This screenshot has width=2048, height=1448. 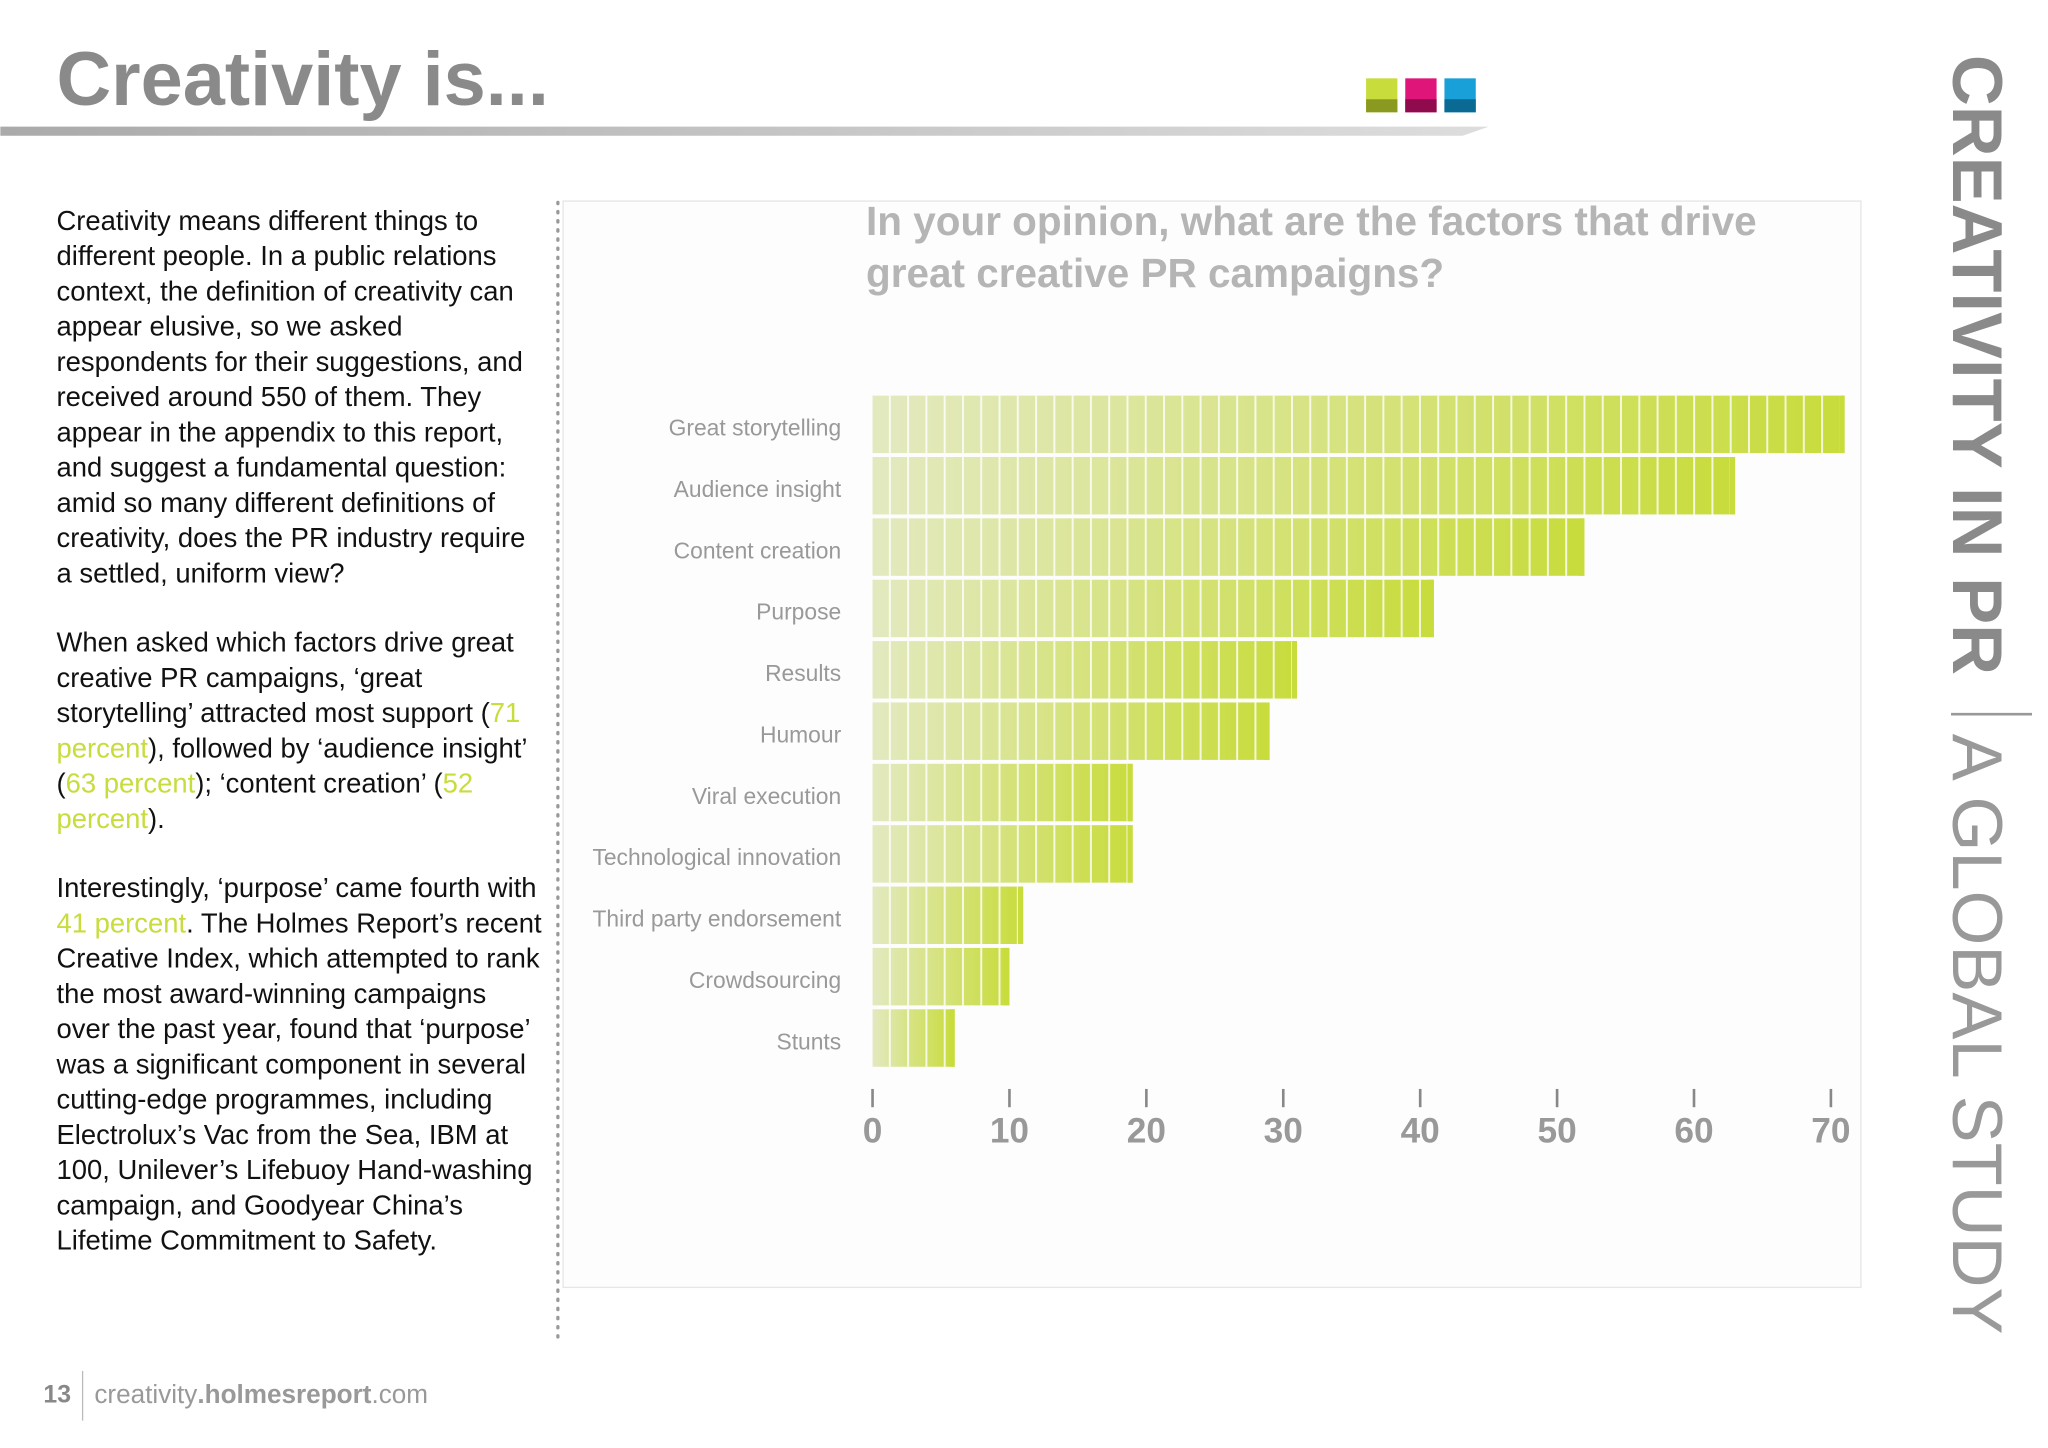 What do you see at coordinates (873, 1131) in the screenshot?
I see `x-tick-label: 0` at bounding box center [873, 1131].